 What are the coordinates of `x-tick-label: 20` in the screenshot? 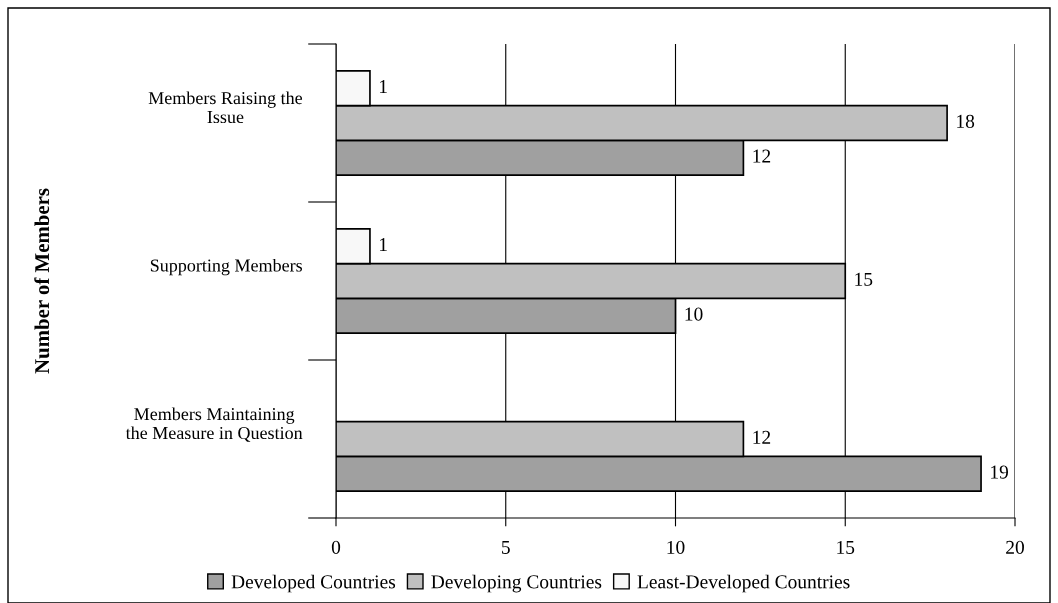 It's located at (1015, 547).